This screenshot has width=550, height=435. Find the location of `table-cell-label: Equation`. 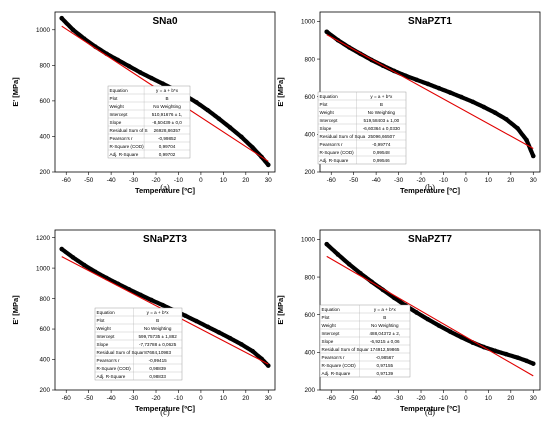

table-cell-label: Equation is located at coordinates (119, 90).